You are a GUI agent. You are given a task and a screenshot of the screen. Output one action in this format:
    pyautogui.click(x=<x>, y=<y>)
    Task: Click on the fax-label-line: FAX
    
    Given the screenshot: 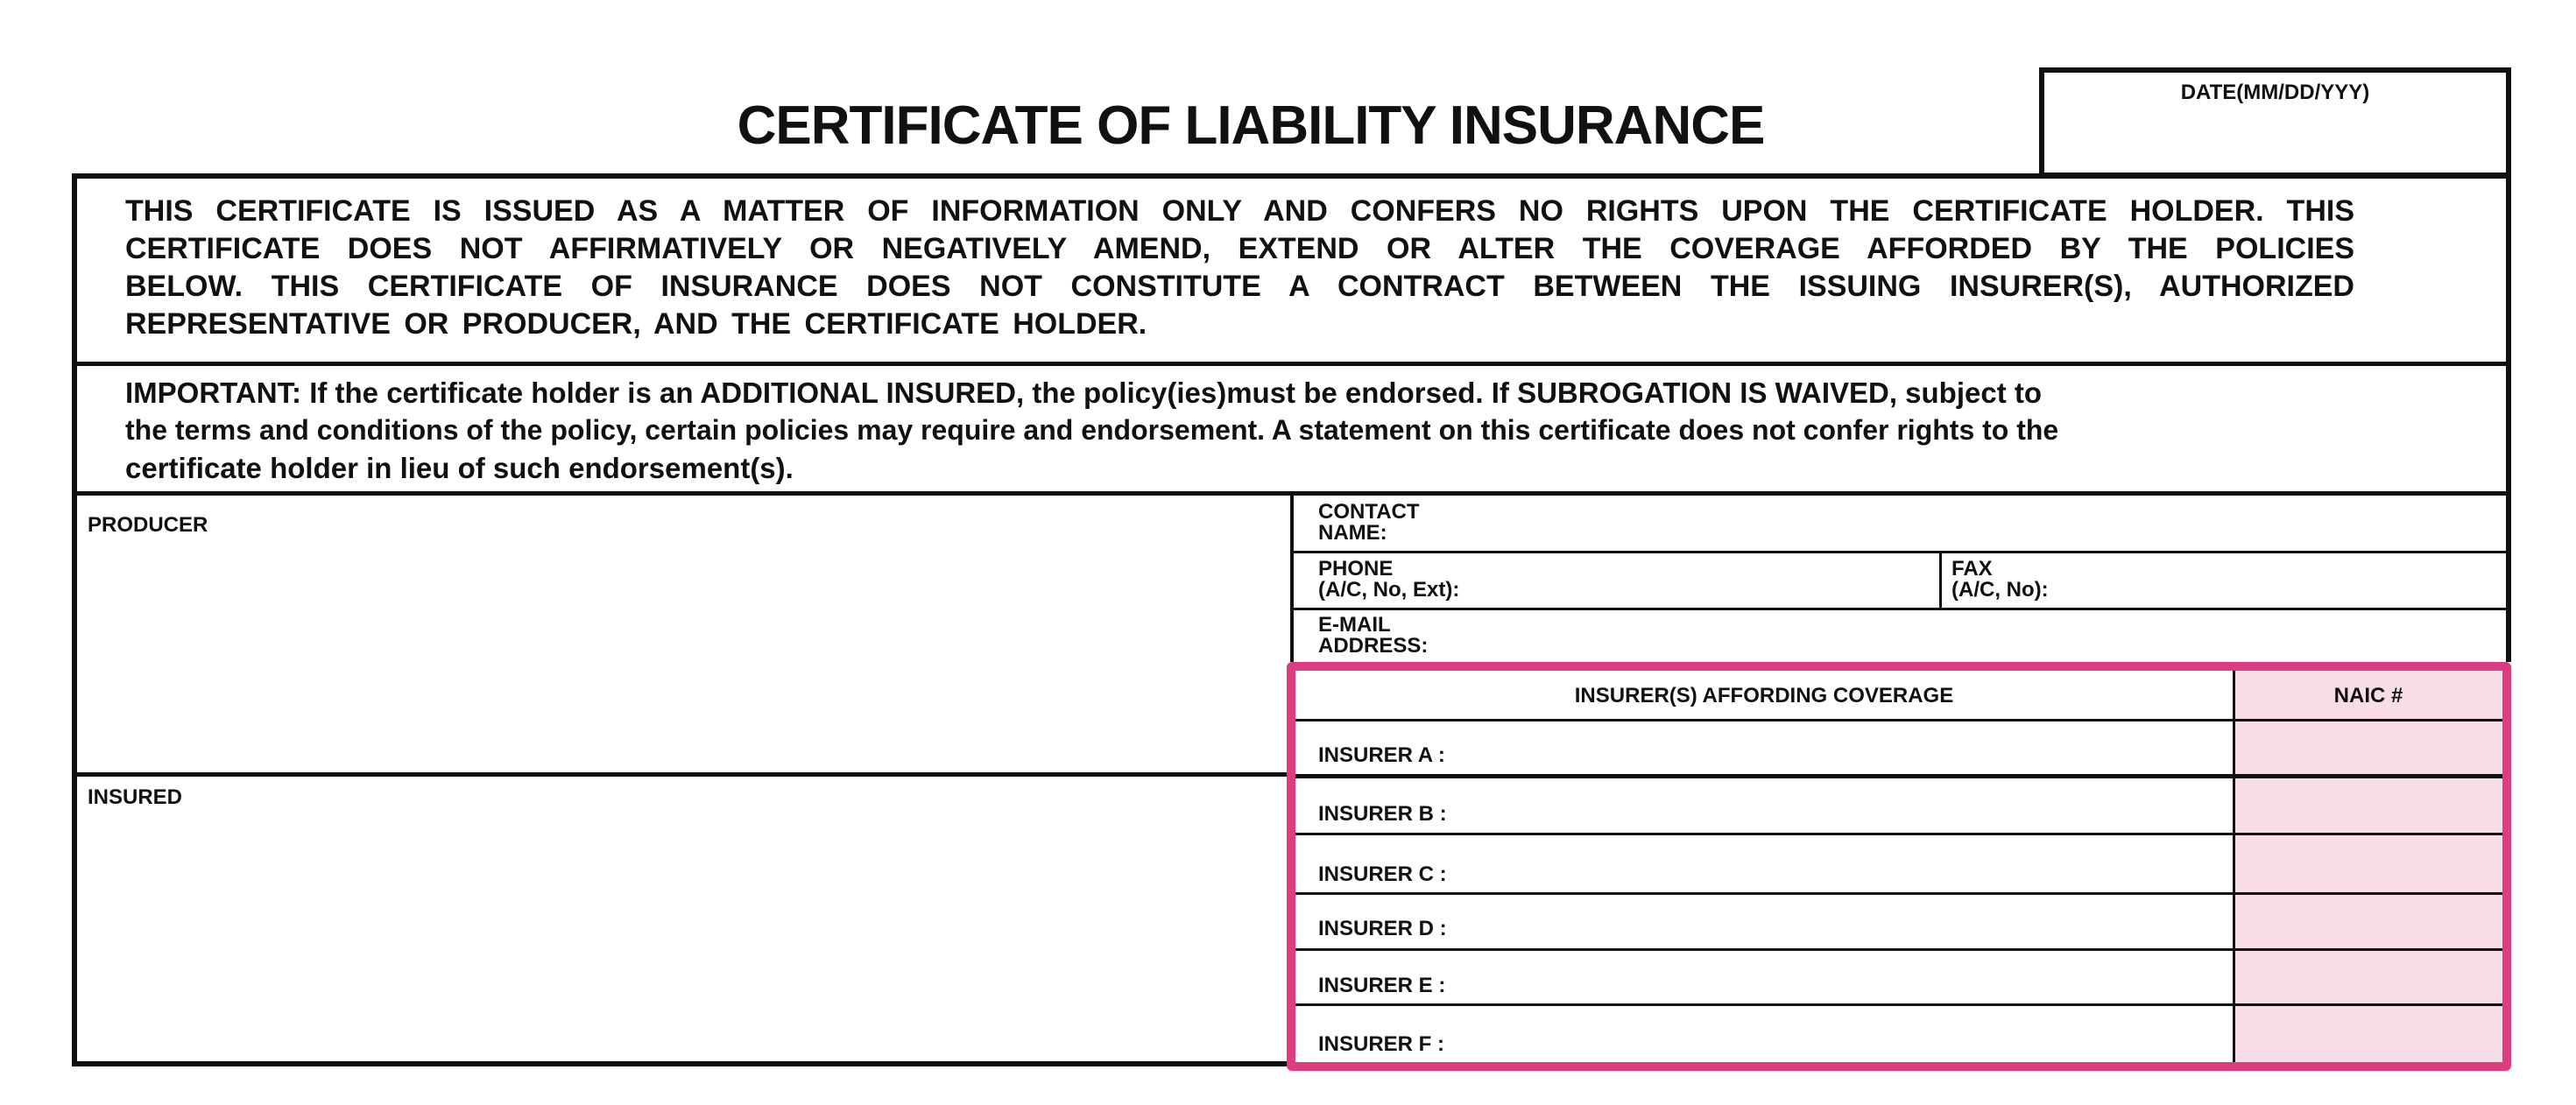 What is the action you would take?
    pyautogui.click(x=1972, y=569)
    